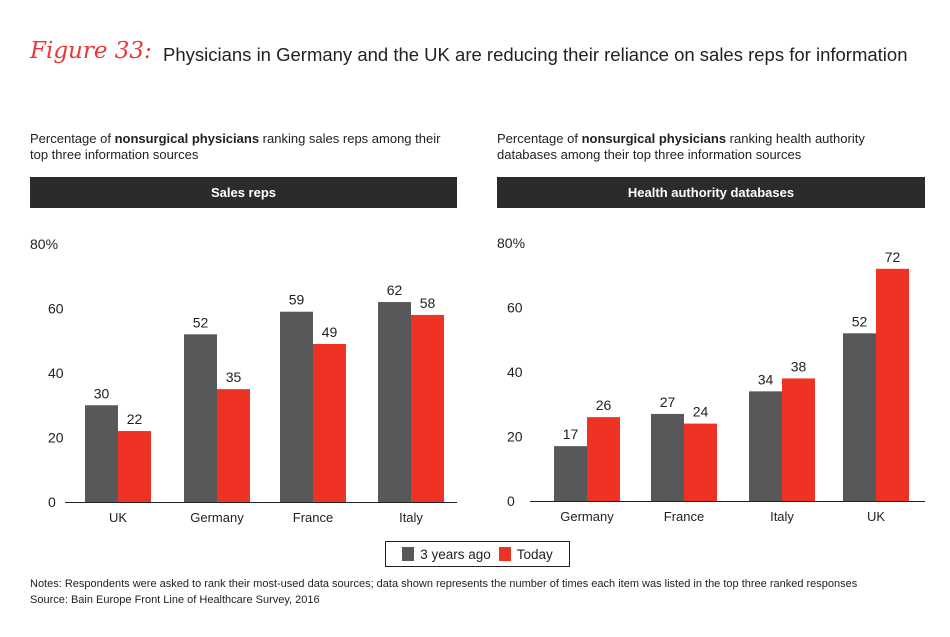 The height and width of the screenshot is (637, 950). What do you see at coordinates (135, 419) in the screenshot?
I see `data-label: 22` at bounding box center [135, 419].